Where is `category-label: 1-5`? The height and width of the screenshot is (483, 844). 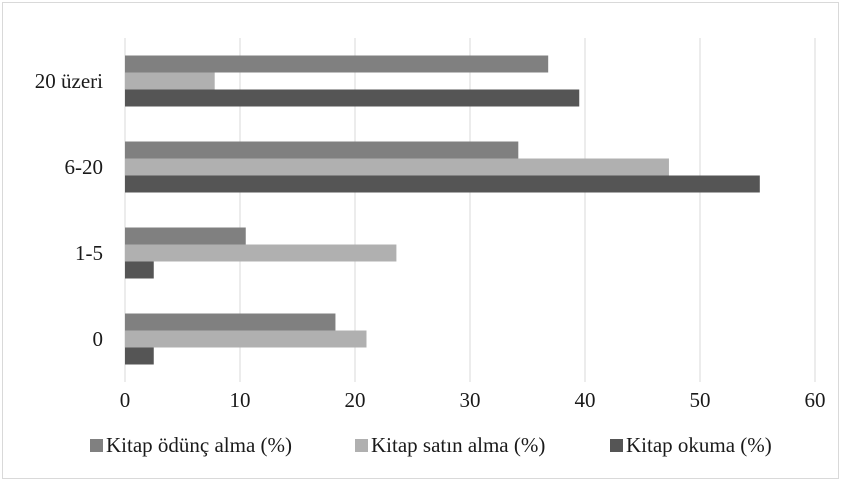 category-label: 1-5 is located at coordinates (89, 253).